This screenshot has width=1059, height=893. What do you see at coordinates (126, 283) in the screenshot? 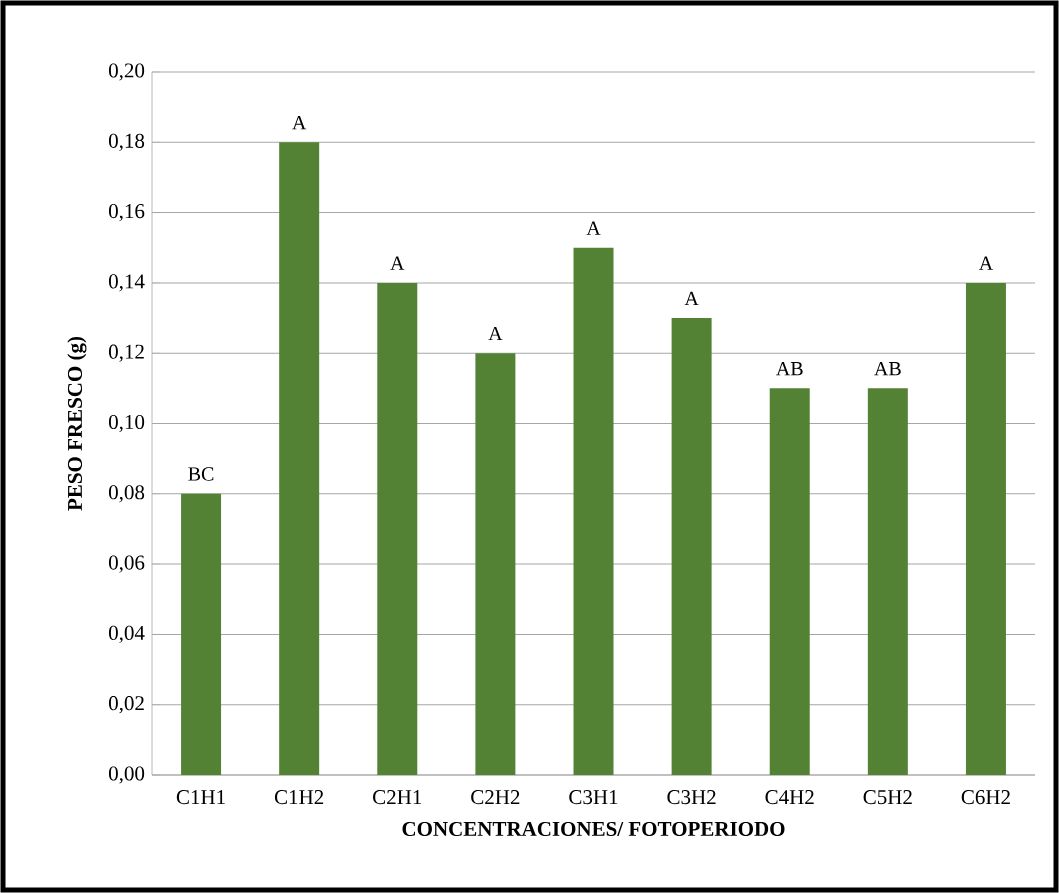
I see `y-tick-label: 0,14` at bounding box center [126, 283].